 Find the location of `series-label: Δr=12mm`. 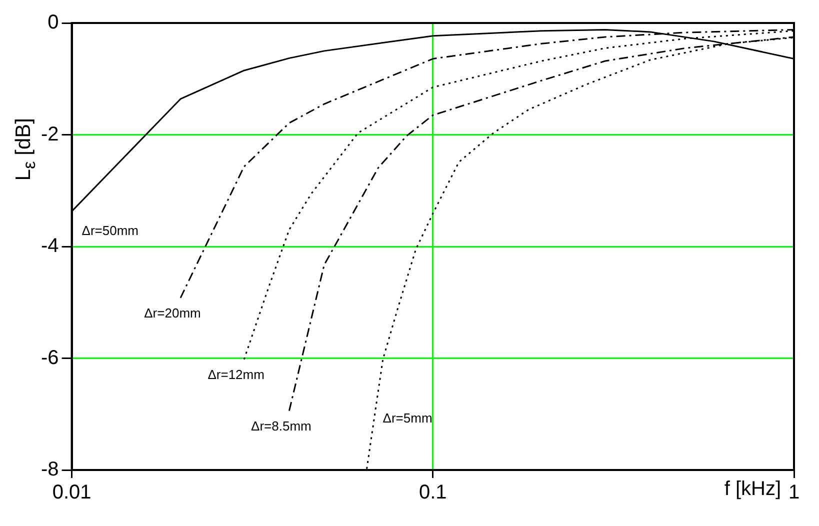

series-label: Δr=12mm is located at coordinates (236, 374).